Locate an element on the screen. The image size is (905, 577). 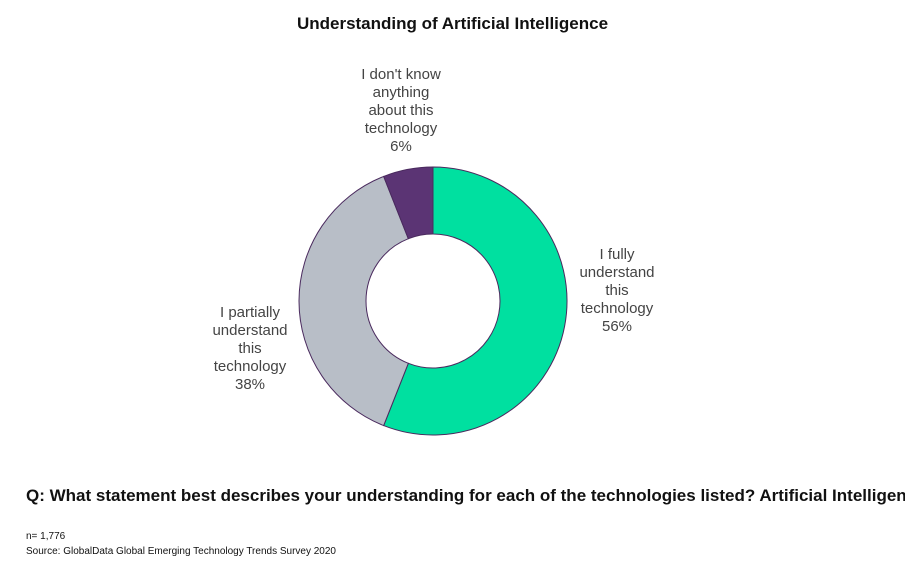
slice-dont-know is located at coordinates (408, 203).